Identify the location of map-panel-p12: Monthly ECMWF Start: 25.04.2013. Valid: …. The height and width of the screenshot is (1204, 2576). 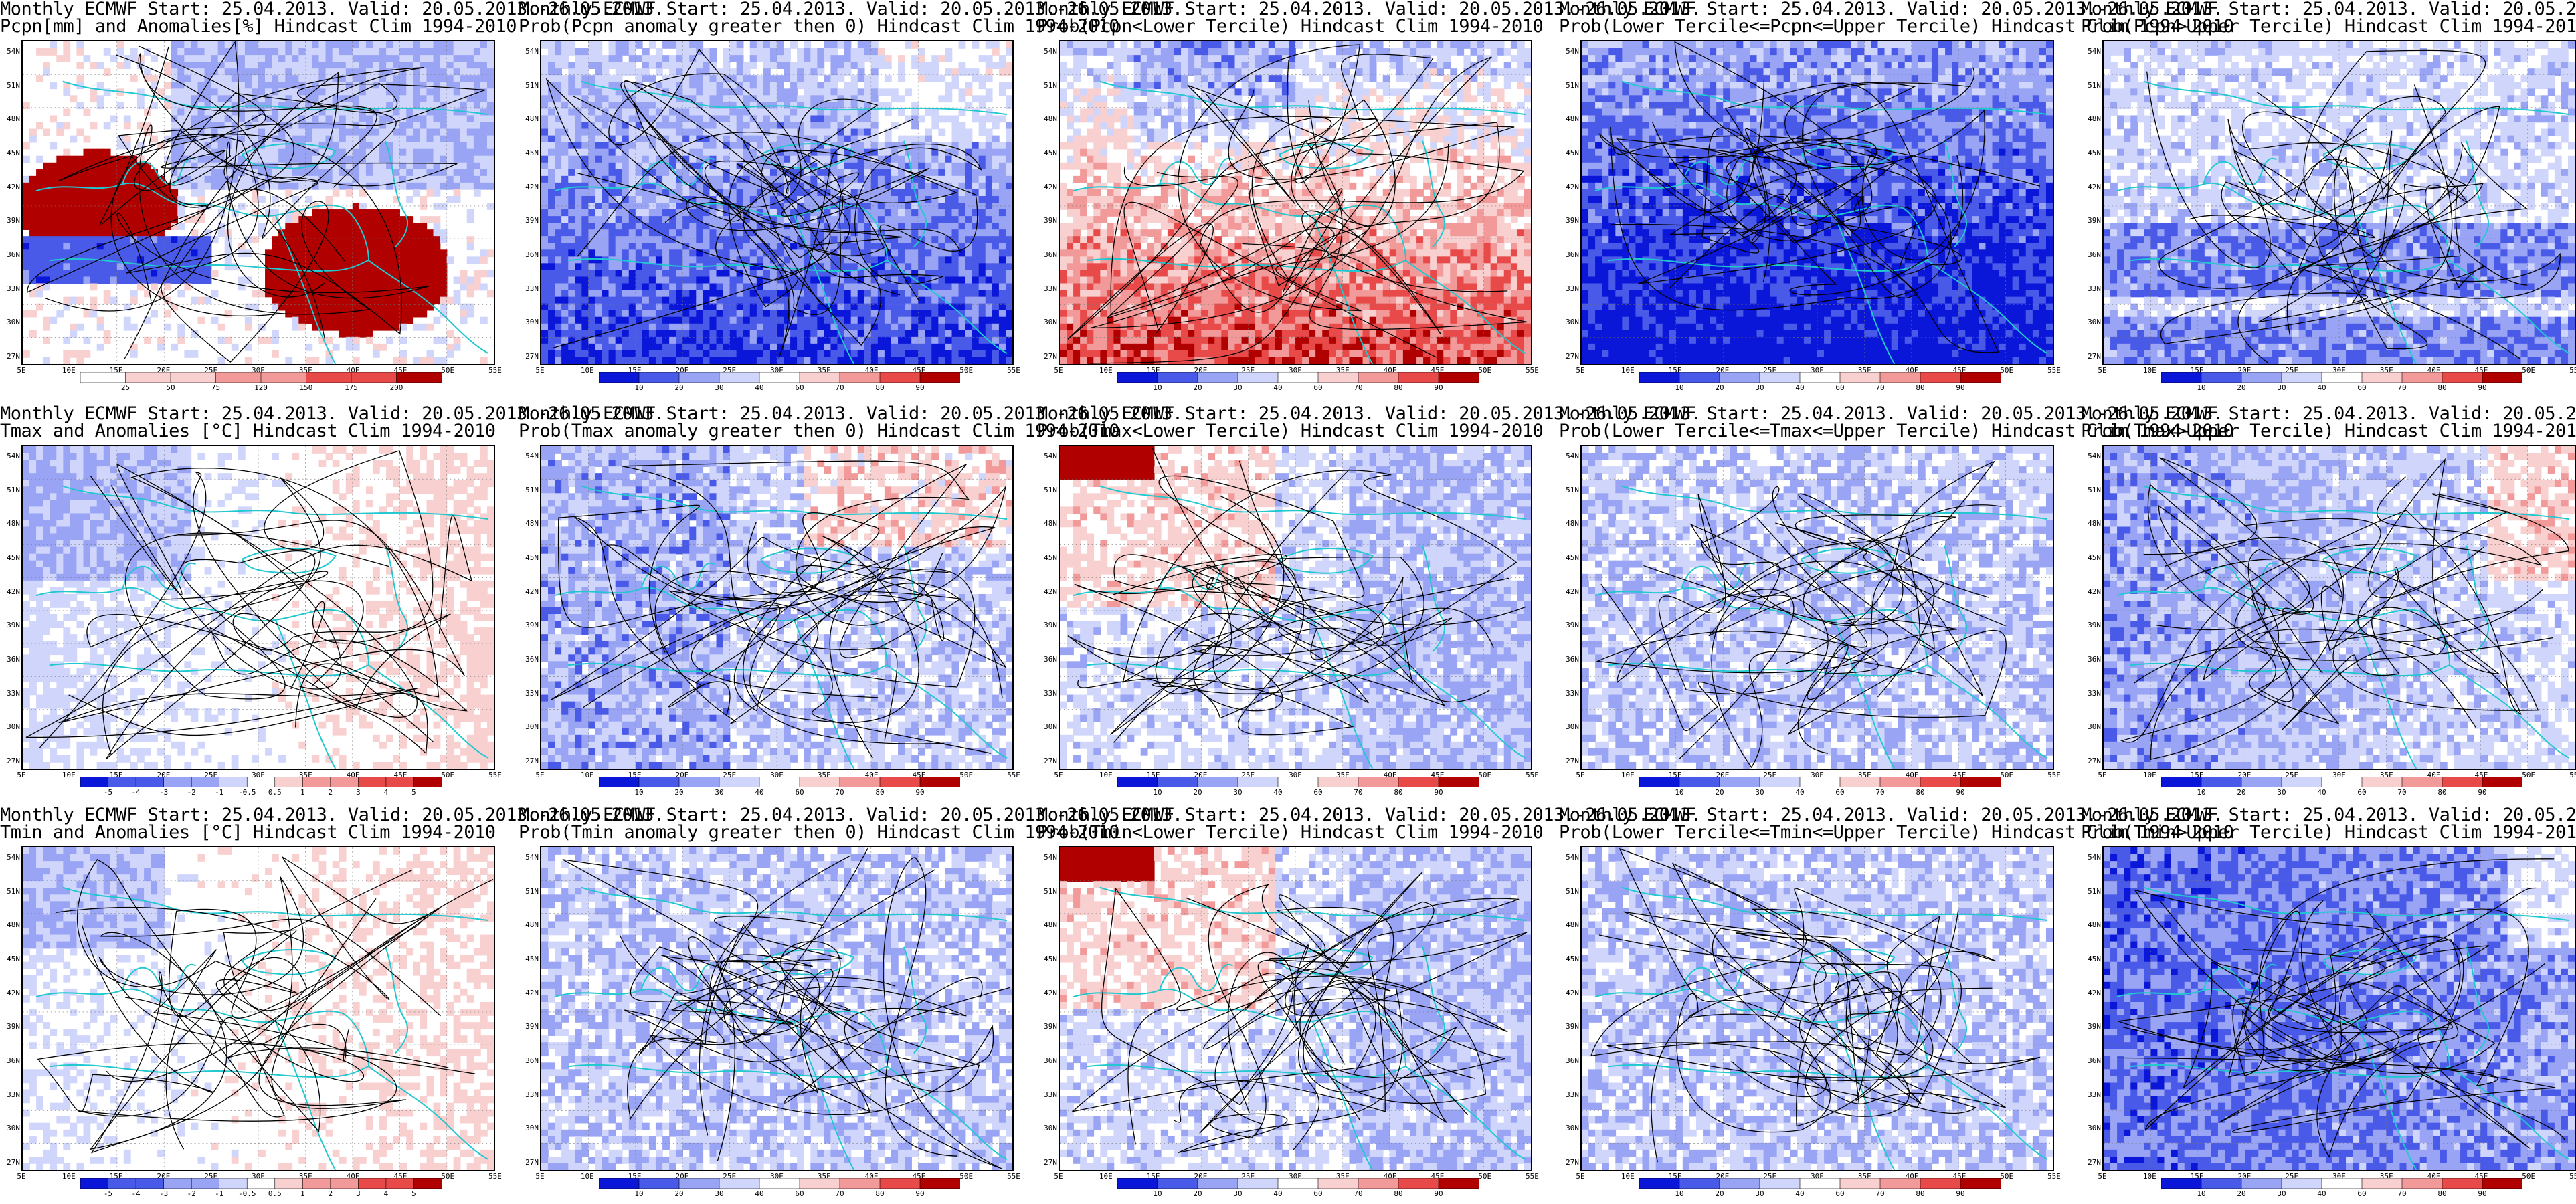
(851, 197).